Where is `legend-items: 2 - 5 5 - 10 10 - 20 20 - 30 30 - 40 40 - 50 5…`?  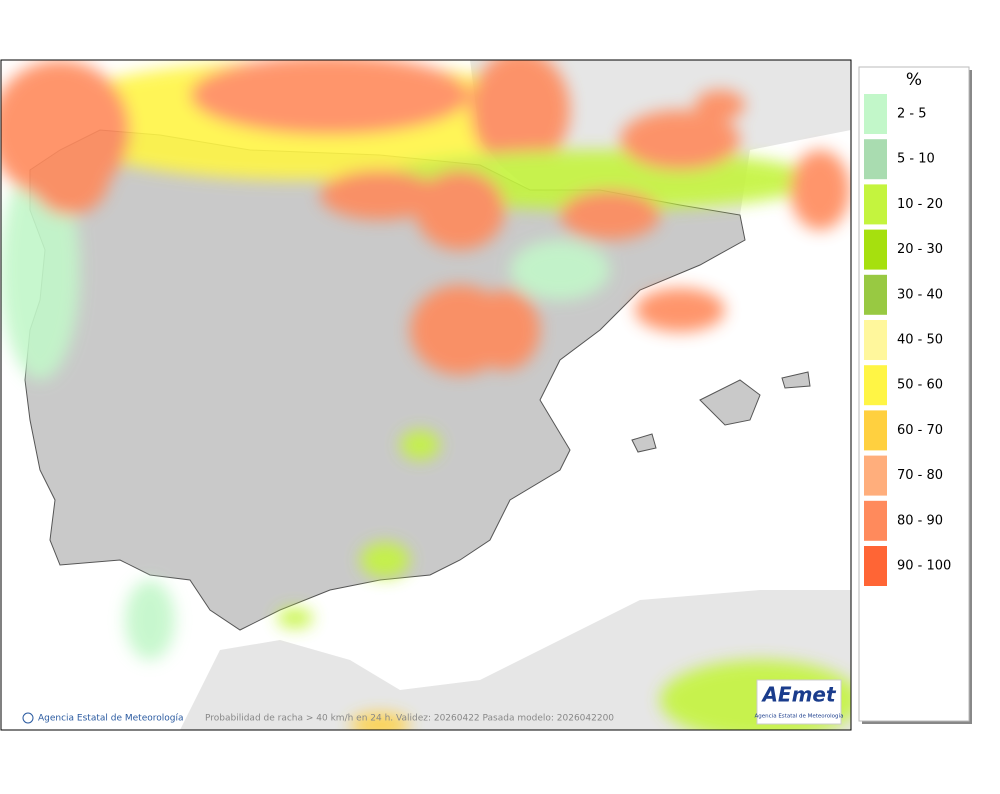 legend-items: 2 - 5 5 - 10 10 - 20 20 - 30 30 - 40 40 - 50 5… is located at coordinates (907, 340).